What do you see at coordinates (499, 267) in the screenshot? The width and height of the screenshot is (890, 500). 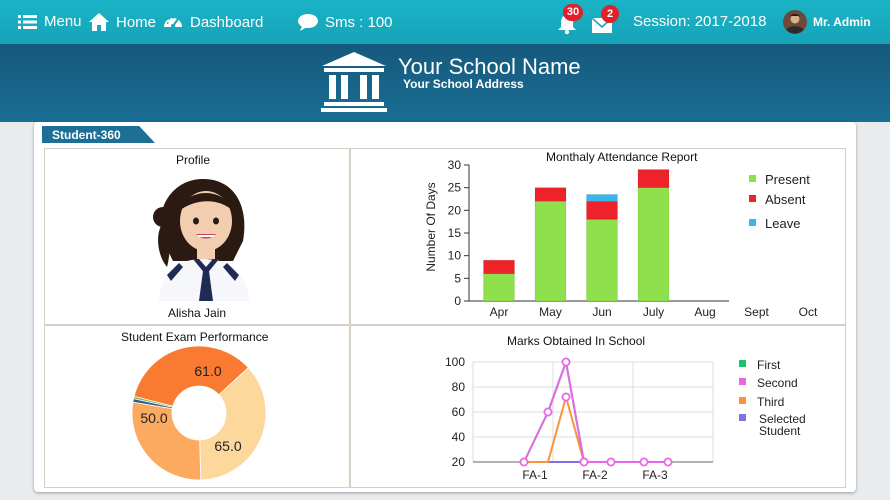 I see `attendance-bar-absent-apr` at bounding box center [499, 267].